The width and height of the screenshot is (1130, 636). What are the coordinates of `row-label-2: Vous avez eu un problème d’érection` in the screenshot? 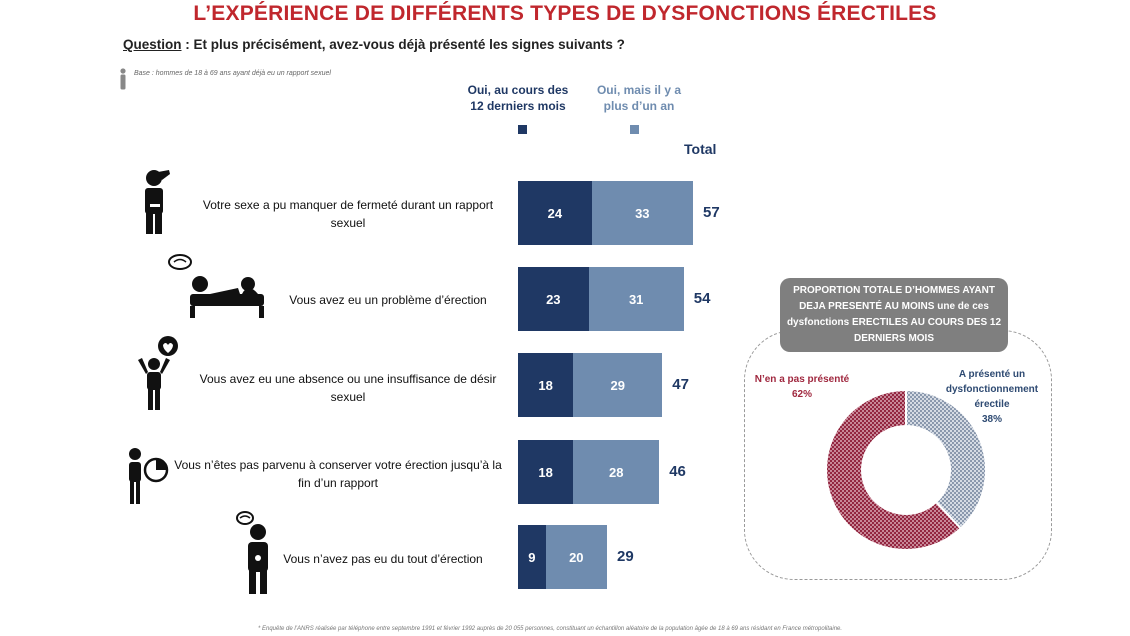 It's located at (388, 300).